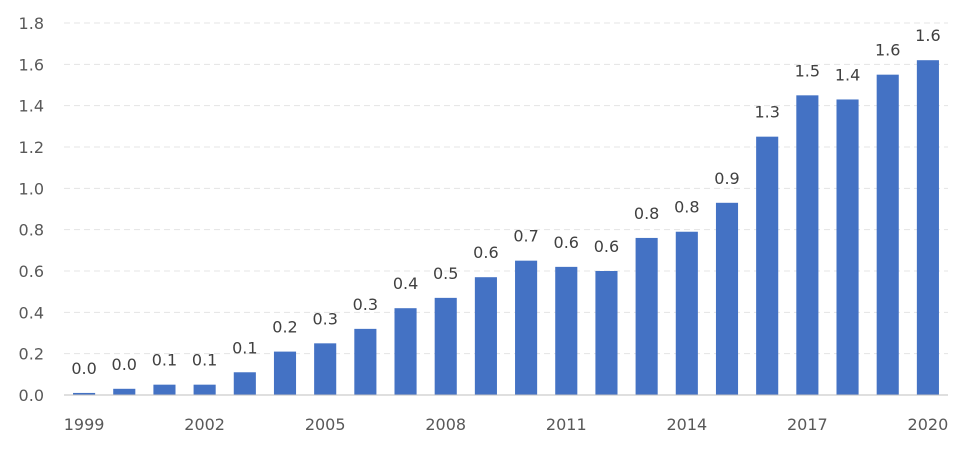 The width and height of the screenshot is (975, 452). What do you see at coordinates (31, 64) in the screenshot?
I see `y-tick-label: 1.6` at bounding box center [31, 64].